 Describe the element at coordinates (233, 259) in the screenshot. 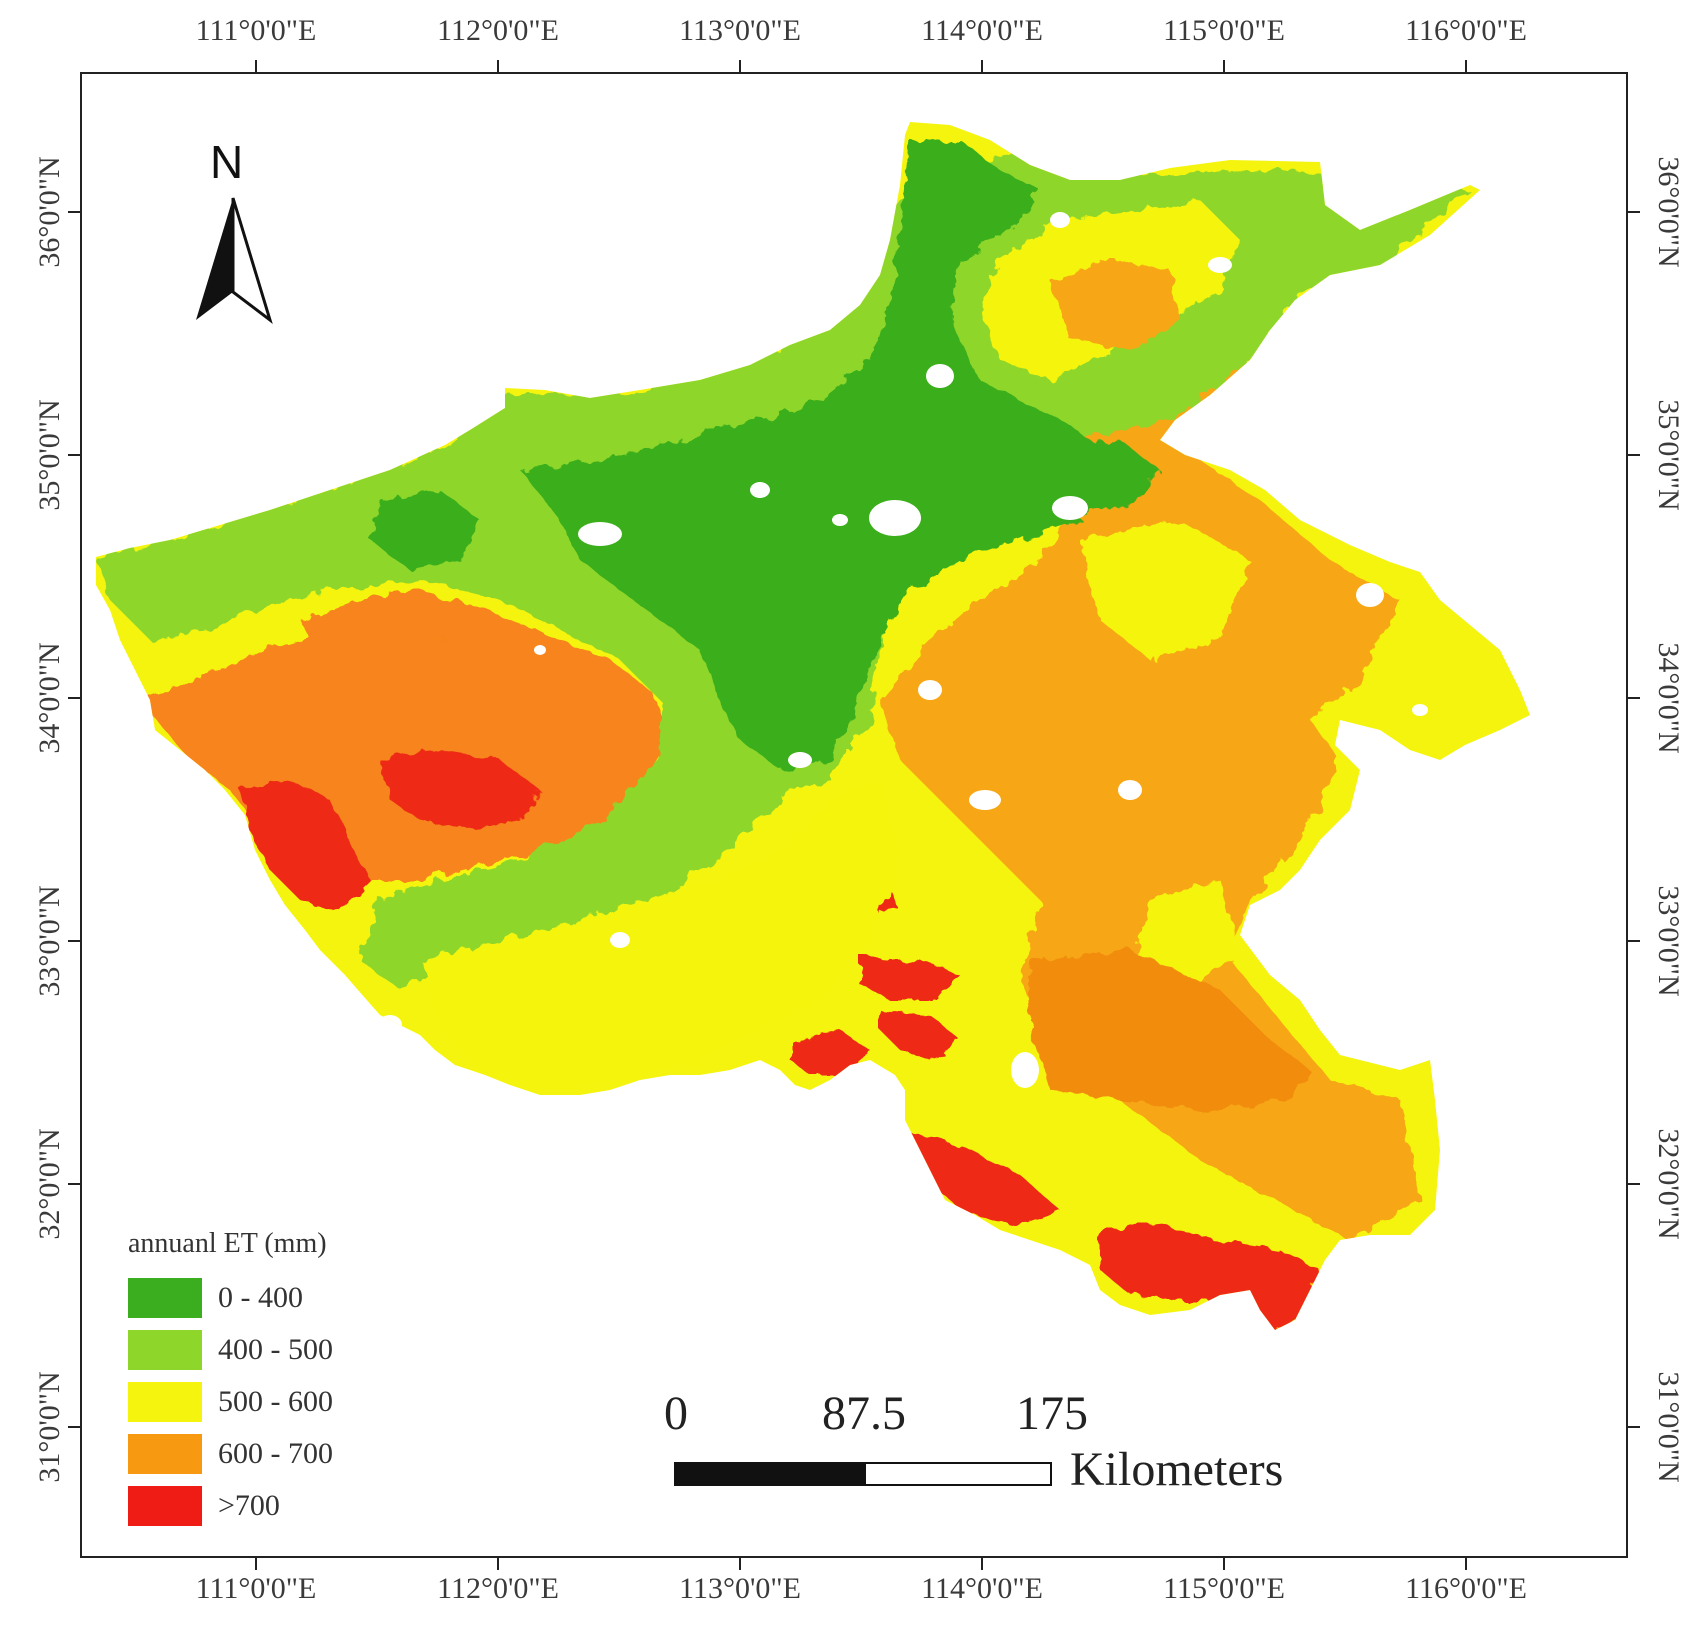

I see `north-arrow-icon` at that location.